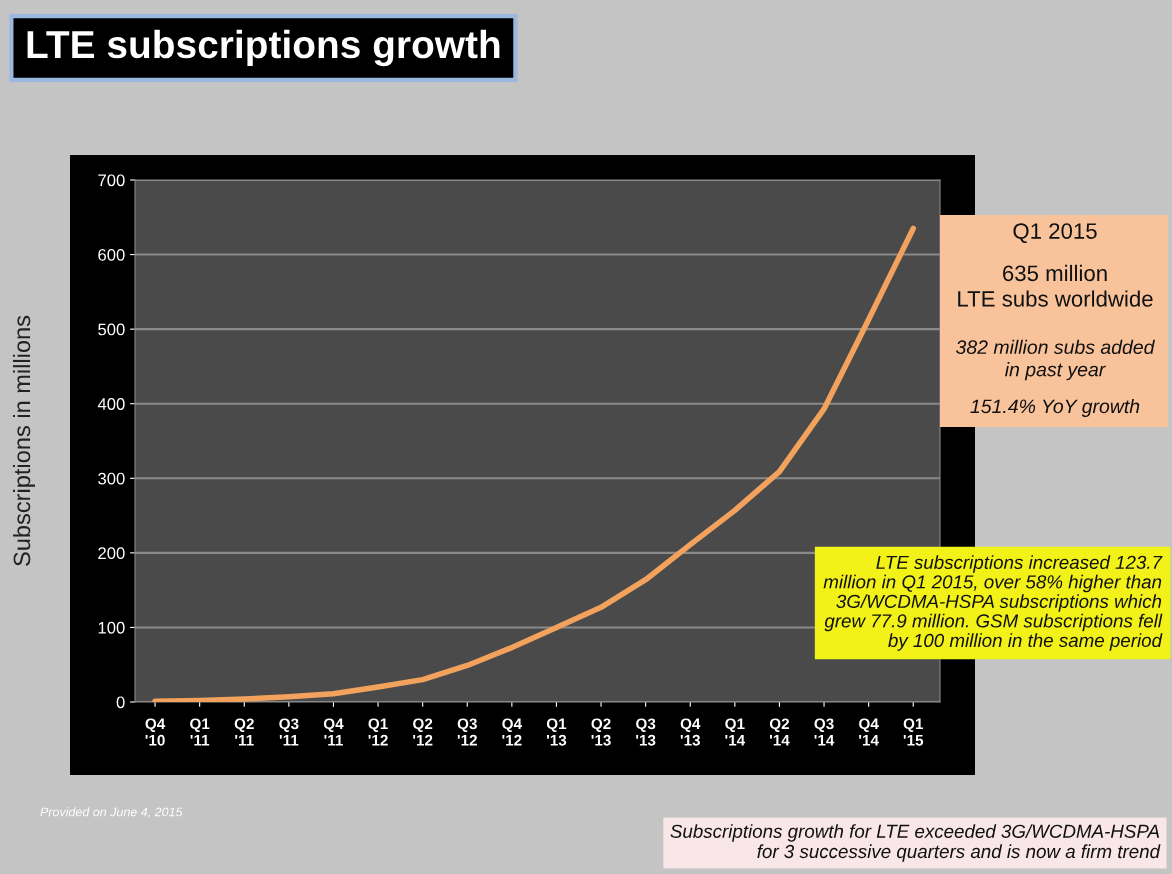 The width and height of the screenshot is (1172, 874). I want to click on text: Subscriptions growth for LTE exceeded 3G/WCDMA-HSPA for 3 successive quarters and is now a firm trend, so click(915, 843).